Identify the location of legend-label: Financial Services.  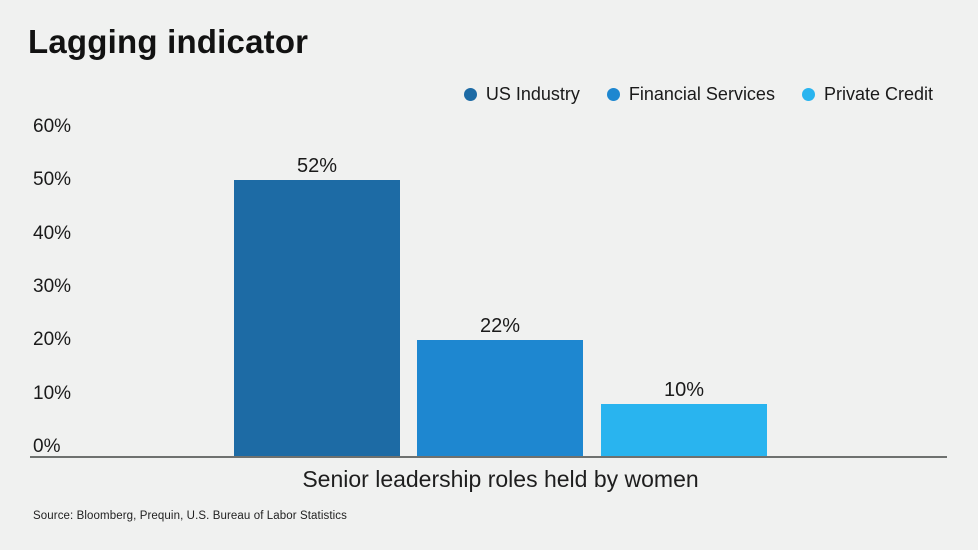
(701, 94).